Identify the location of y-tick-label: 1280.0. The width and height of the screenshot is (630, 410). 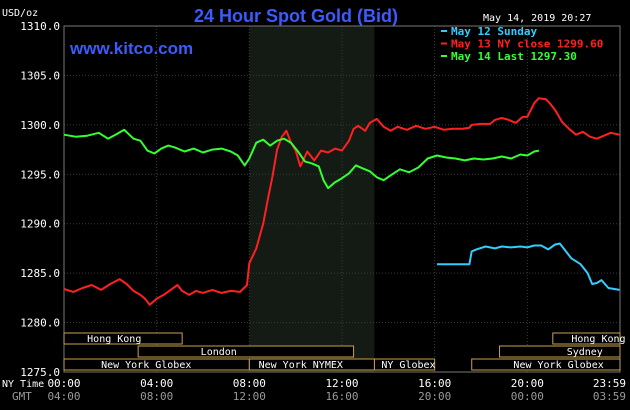
(40, 323).